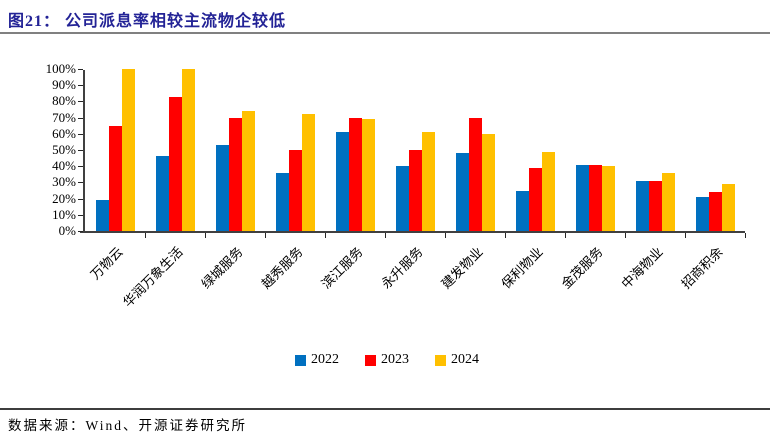 Image resolution: width=774 pixels, height=439 pixels. Describe the element at coordinates (84, 151) in the screenshot. I see `y-axis-line` at that location.